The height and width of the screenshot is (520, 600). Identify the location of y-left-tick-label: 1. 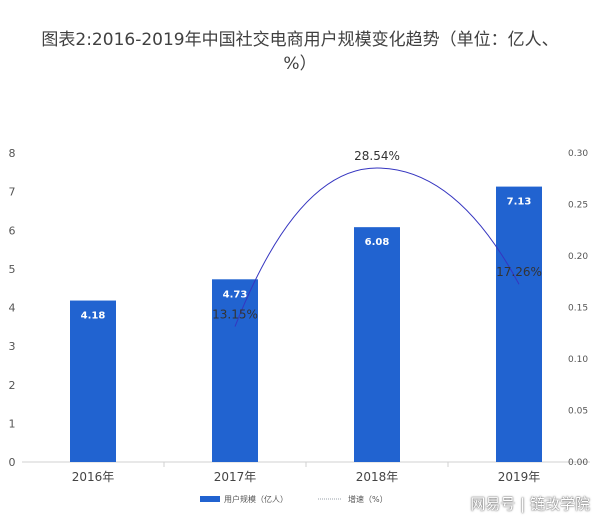
(12, 423).